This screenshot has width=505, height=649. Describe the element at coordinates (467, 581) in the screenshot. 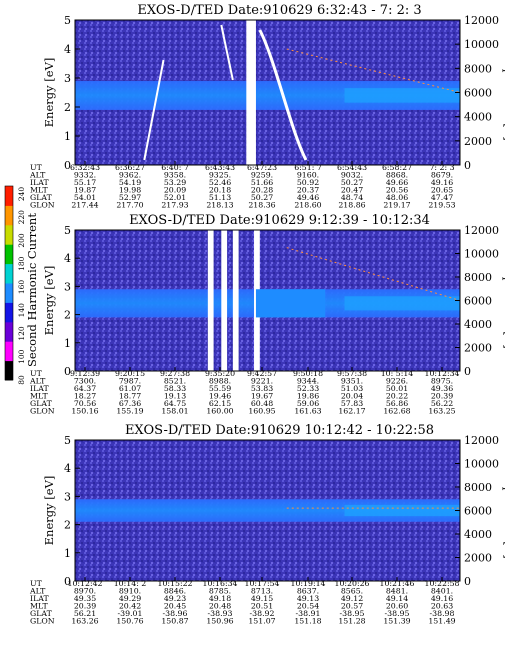

I see `y2-tick-label: 0` at that location.